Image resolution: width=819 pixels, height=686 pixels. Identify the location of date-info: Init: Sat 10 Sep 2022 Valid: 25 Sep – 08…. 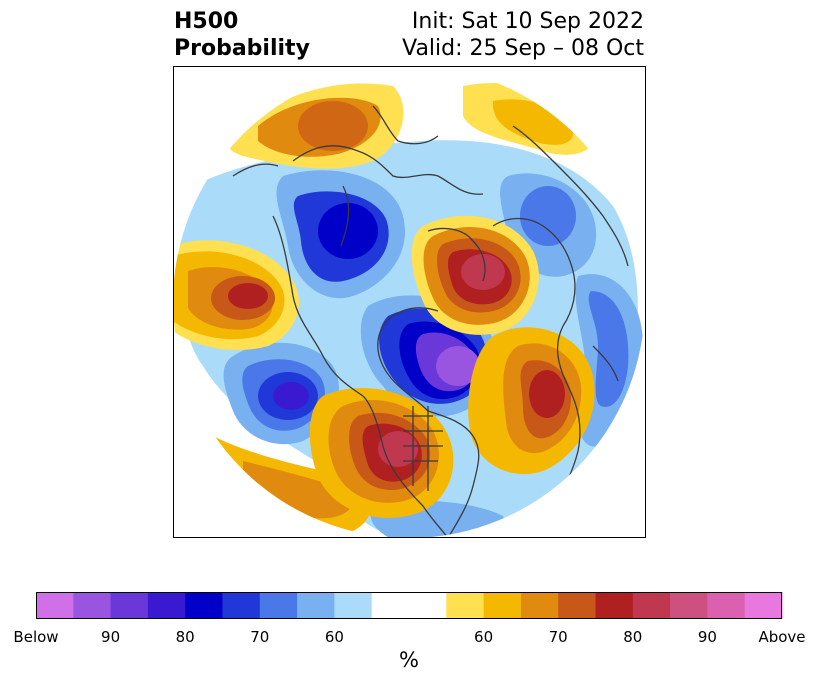
(523, 35).